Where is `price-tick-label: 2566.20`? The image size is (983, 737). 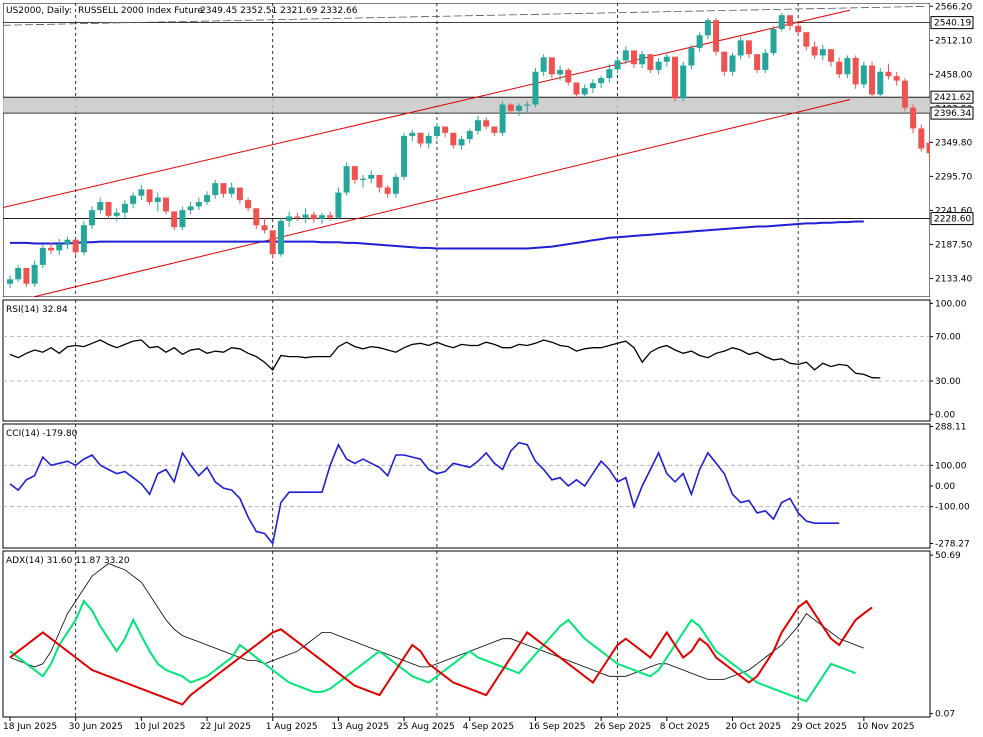 price-tick-label: 2566.20 is located at coordinates (953, 7).